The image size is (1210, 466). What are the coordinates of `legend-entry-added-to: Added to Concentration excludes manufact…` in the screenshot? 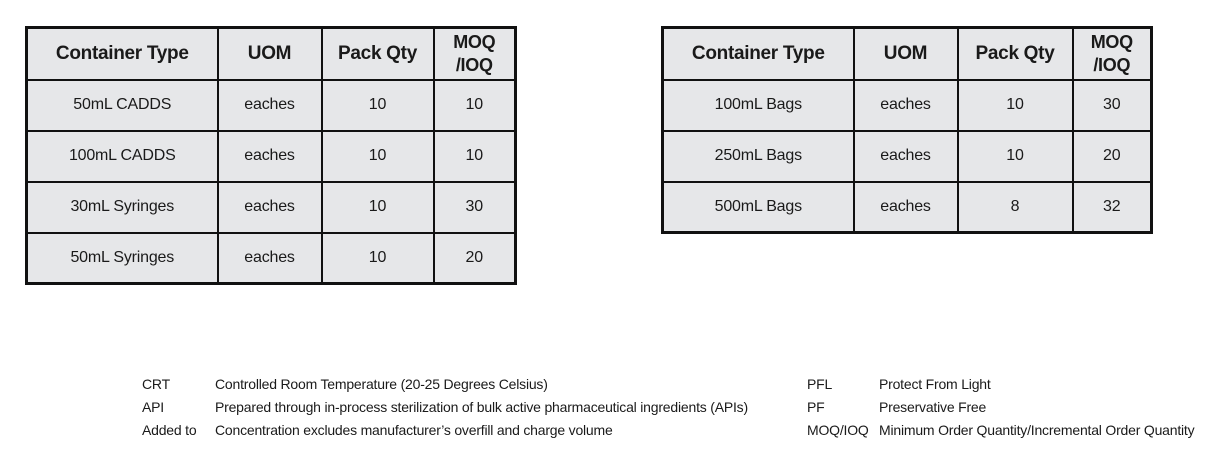 It's located at (445, 430).